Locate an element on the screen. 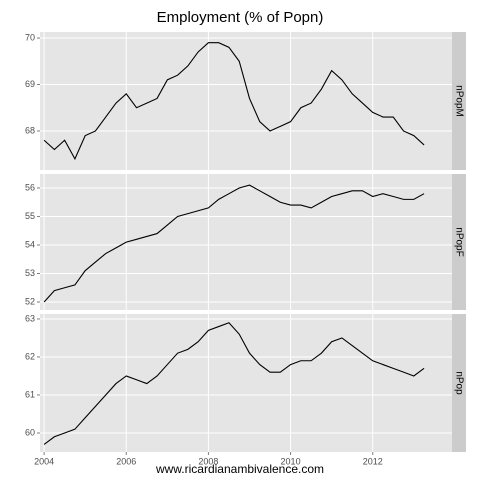 The image size is (480, 480). x-tick-label: 2006 is located at coordinates (126, 461).